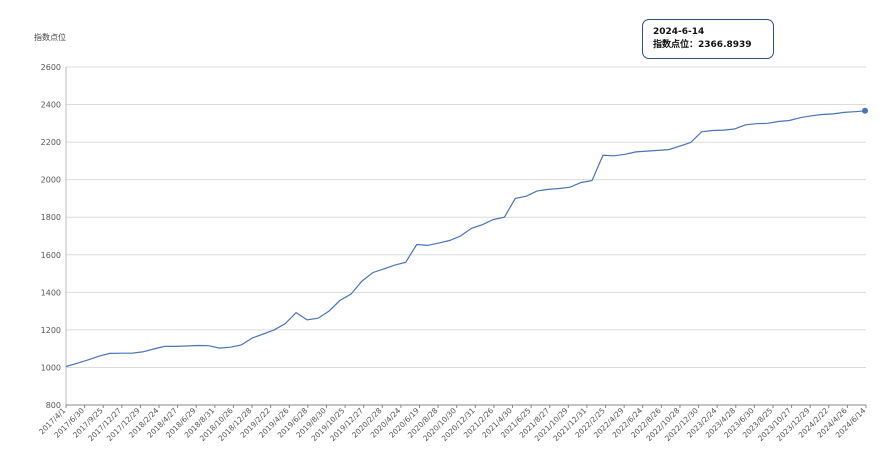 This screenshot has width=880, height=466. What do you see at coordinates (865, 110) in the screenshot?
I see `highlight-point` at bounding box center [865, 110].